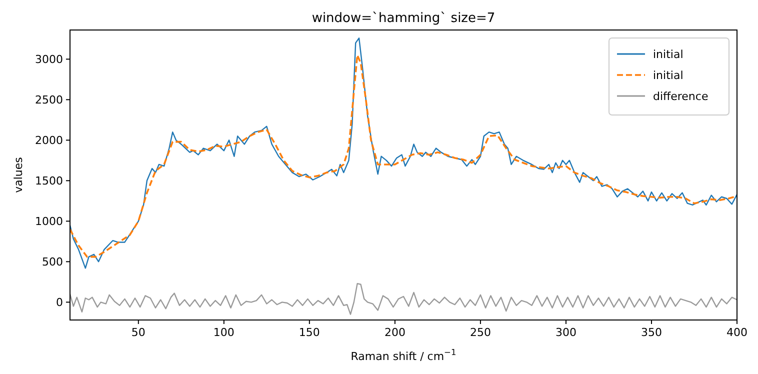  What do you see at coordinates (737, 332) in the screenshot?
I see `x-tick-label: 400` at bounding box center [737, 332].